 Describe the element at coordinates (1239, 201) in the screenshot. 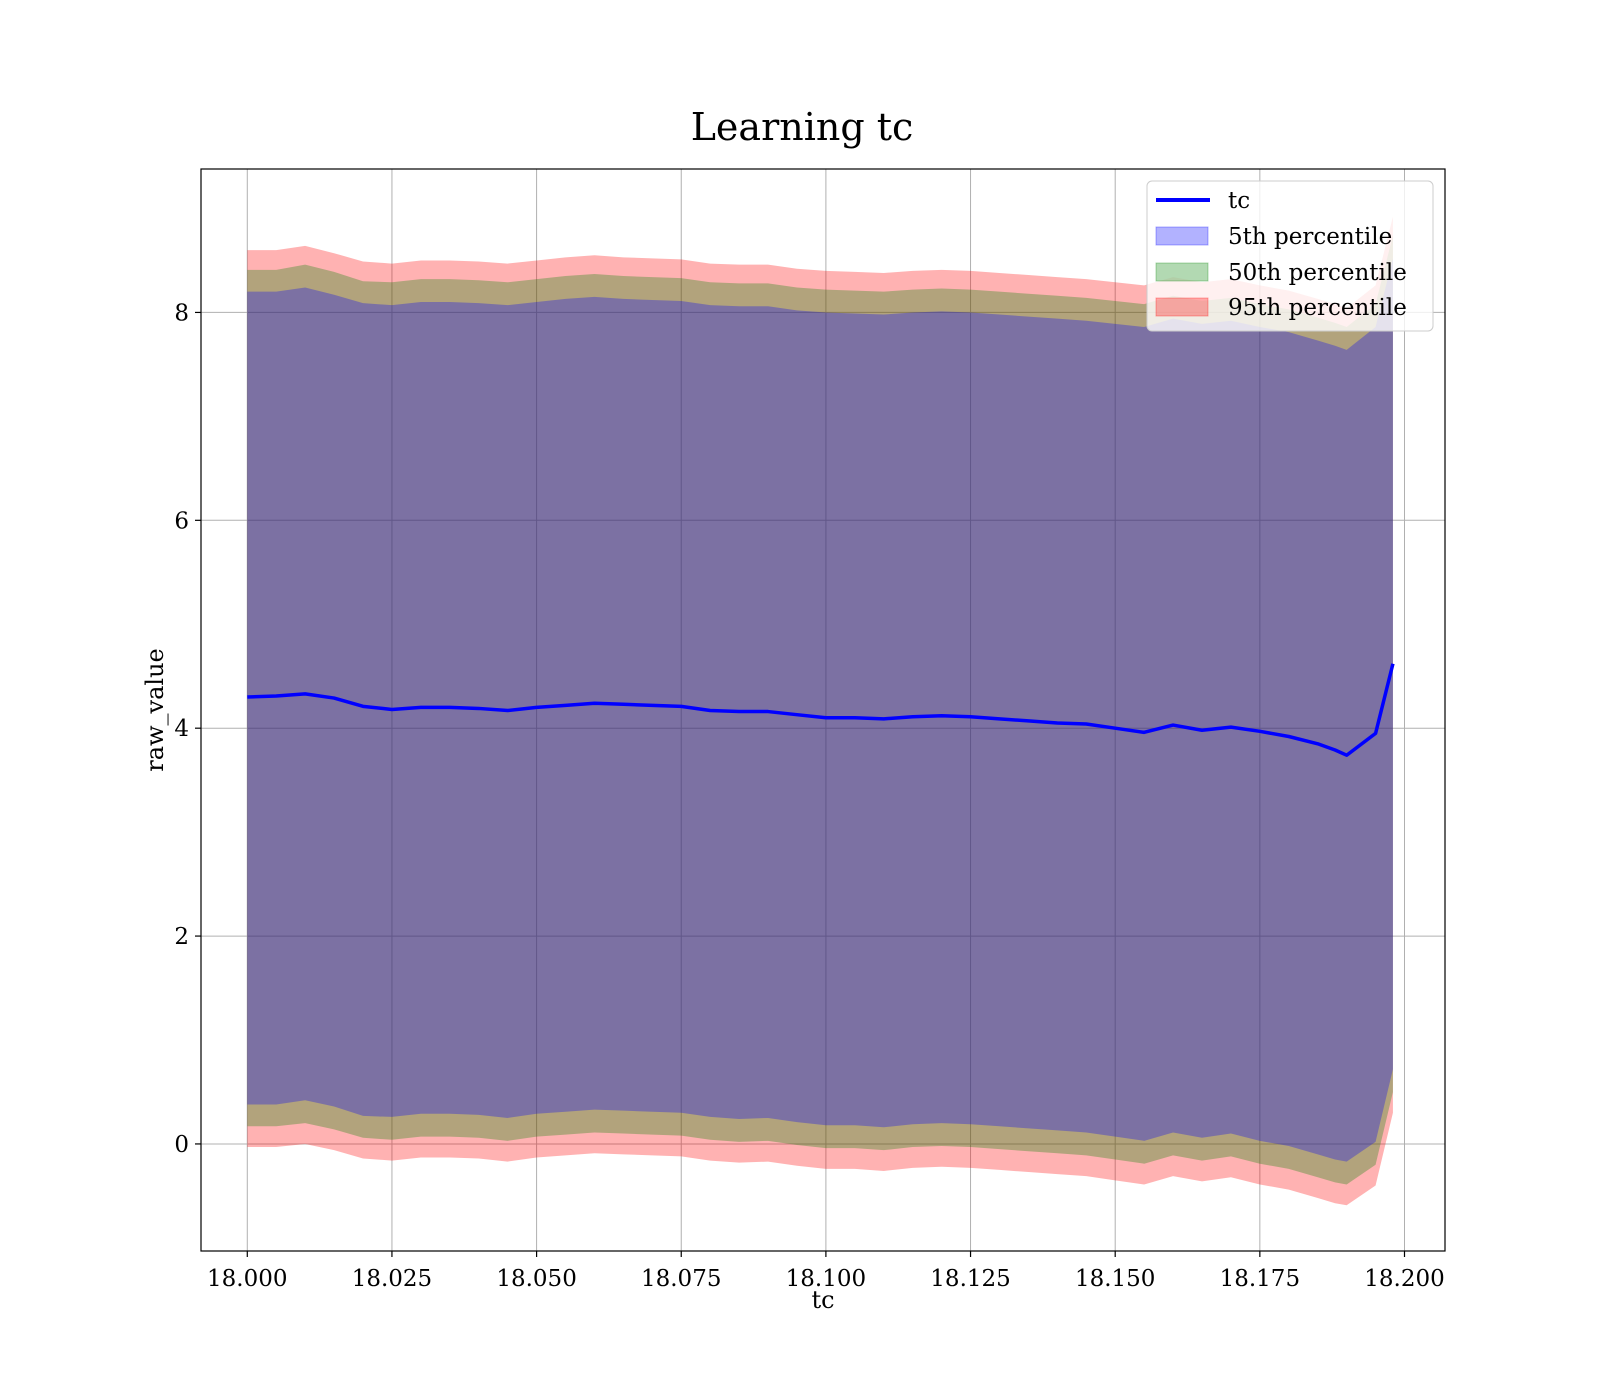

I see `legend-label-tc: tc` at that location.